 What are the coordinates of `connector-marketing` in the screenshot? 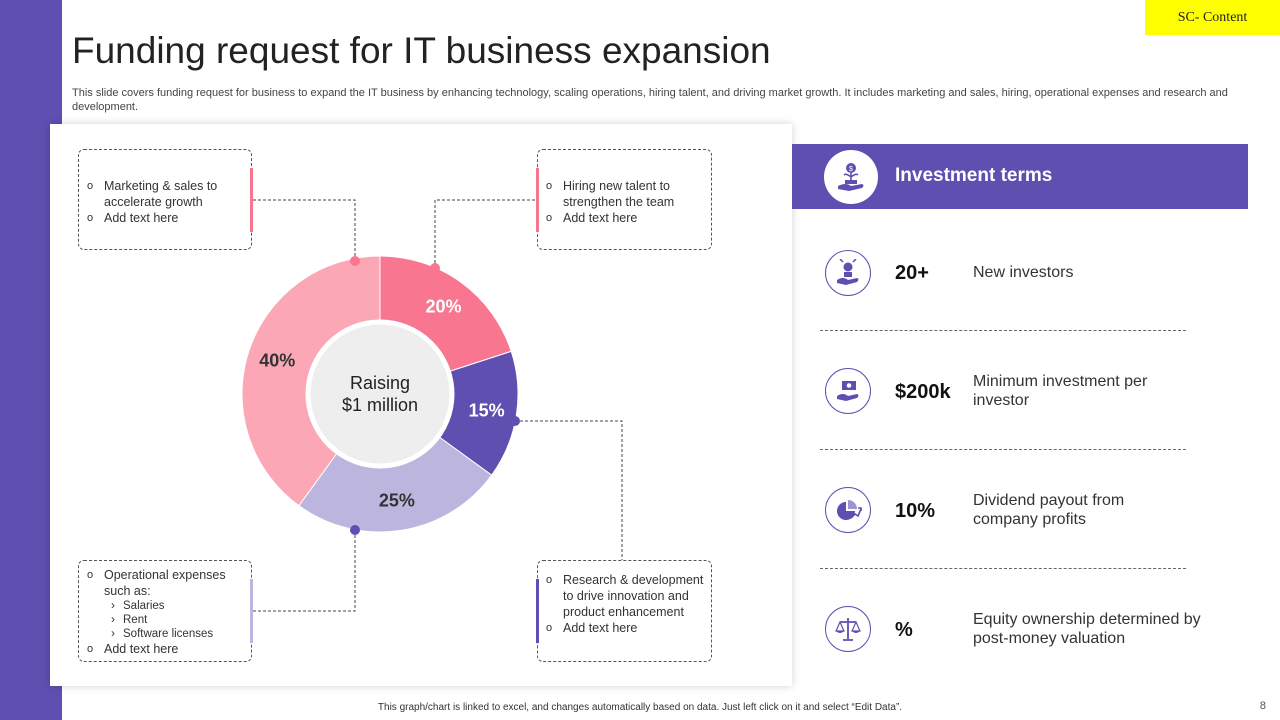 It's located at (304, 230).